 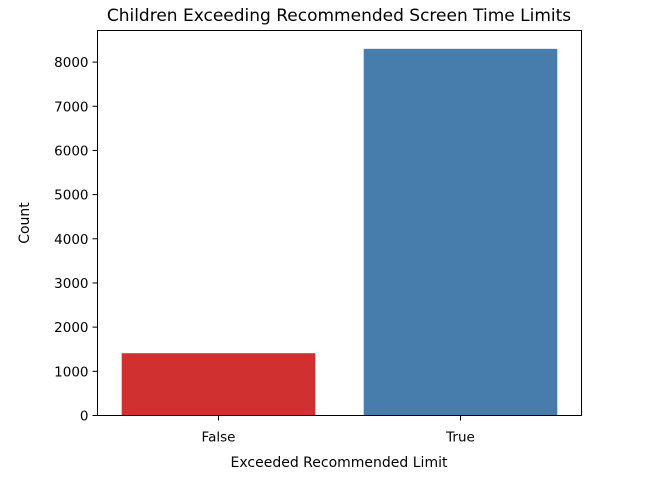 What do you see at coordinates (71, 196) in the screenshot?
I see `y-tick-label: 5000` at bounding box center [71, 196].